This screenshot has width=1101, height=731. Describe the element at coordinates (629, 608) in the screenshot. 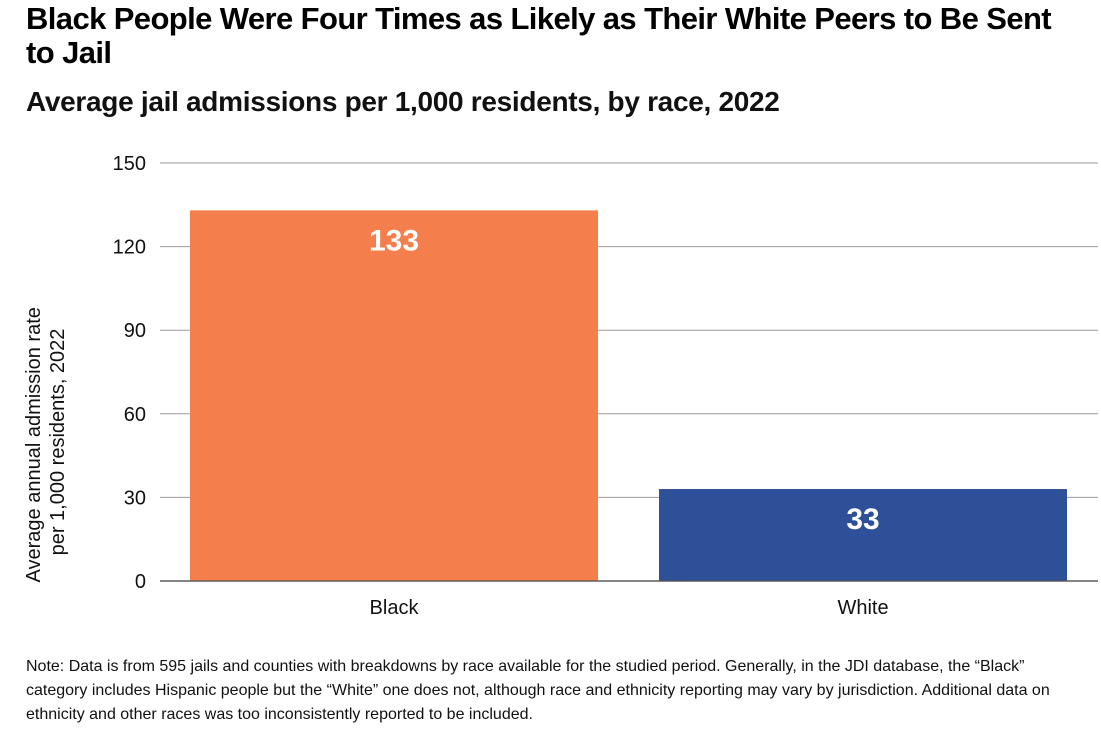

I see `x-tick-labels: Black White` at that location.